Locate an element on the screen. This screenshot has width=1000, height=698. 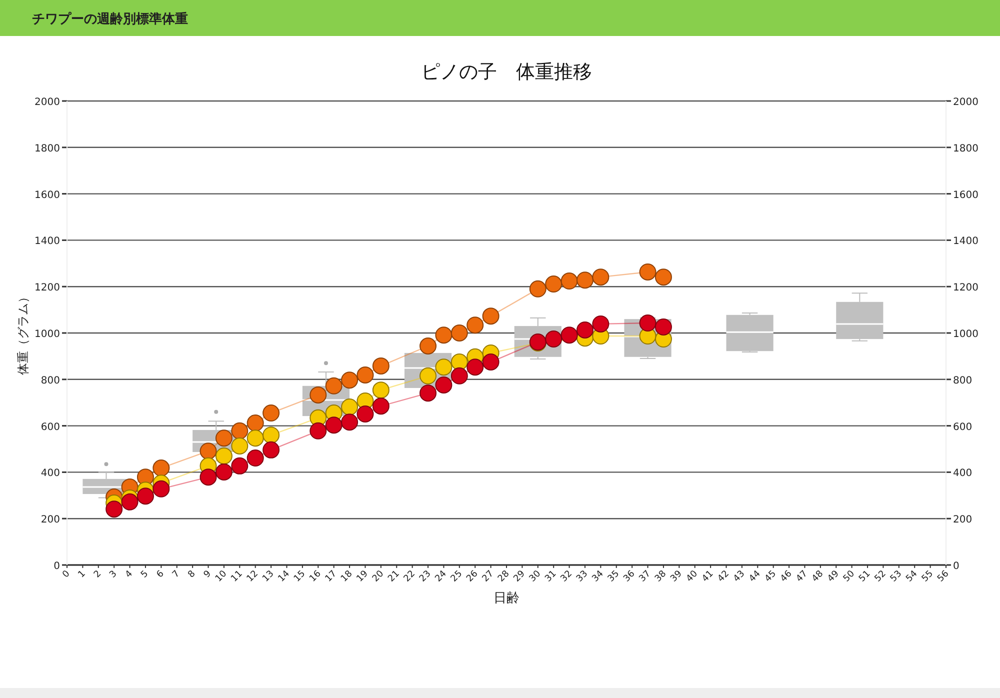
x-tick-label: 25 is located at coordinates (457, 576).